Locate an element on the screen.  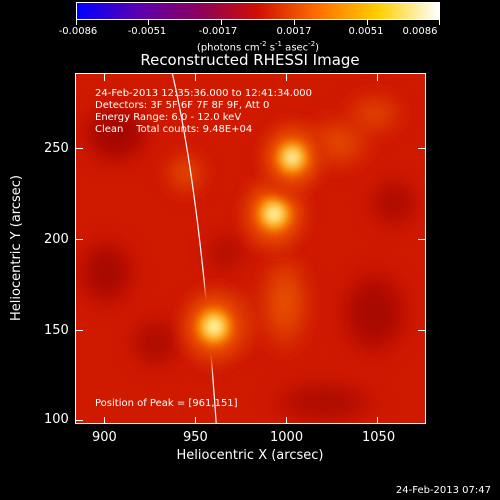
y-tick-label: 150 is located at coordinates (56, 330).